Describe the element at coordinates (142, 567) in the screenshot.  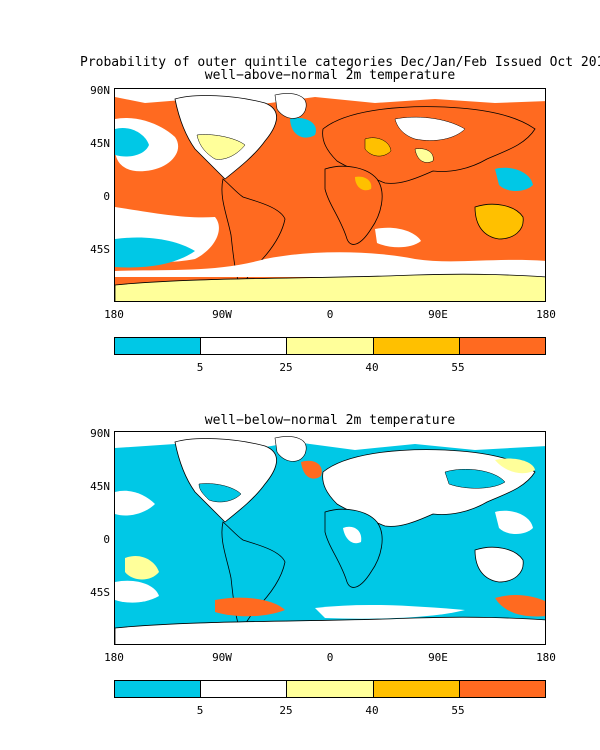
I see `south-pacific-yellow` at that location.